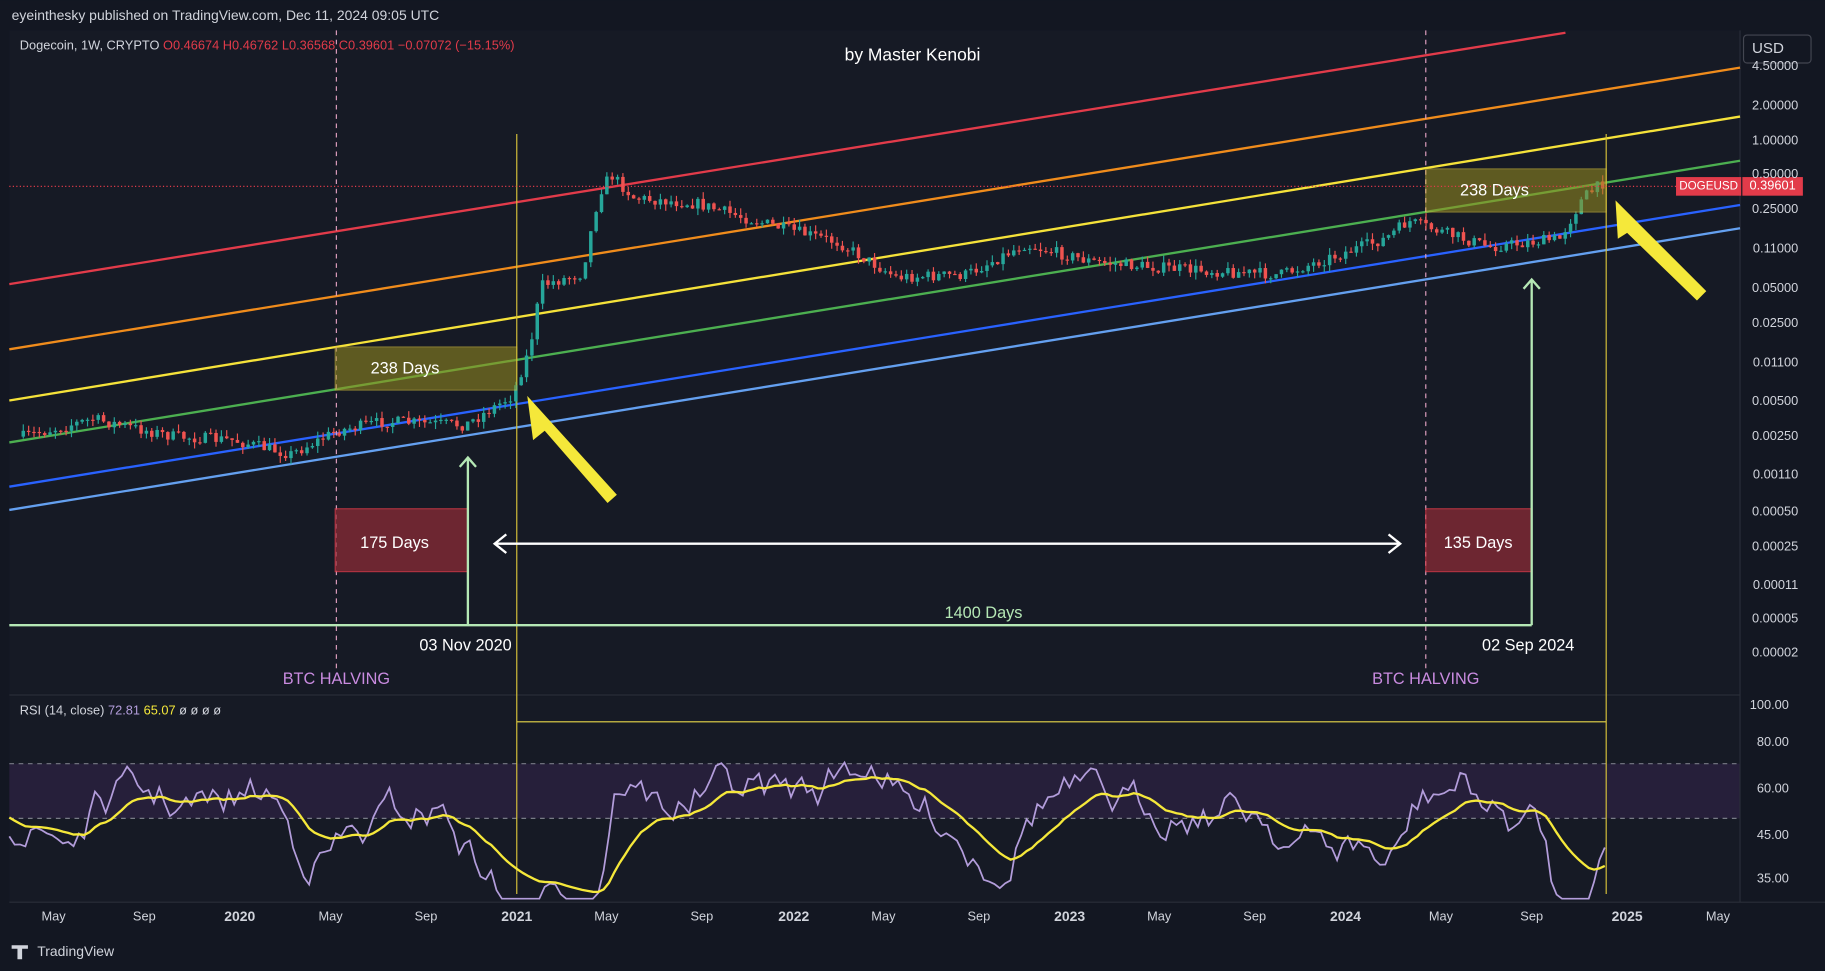 The height and width of the screenshot is (971, 1825). I want to click on yellow-box, so click(426, 368).